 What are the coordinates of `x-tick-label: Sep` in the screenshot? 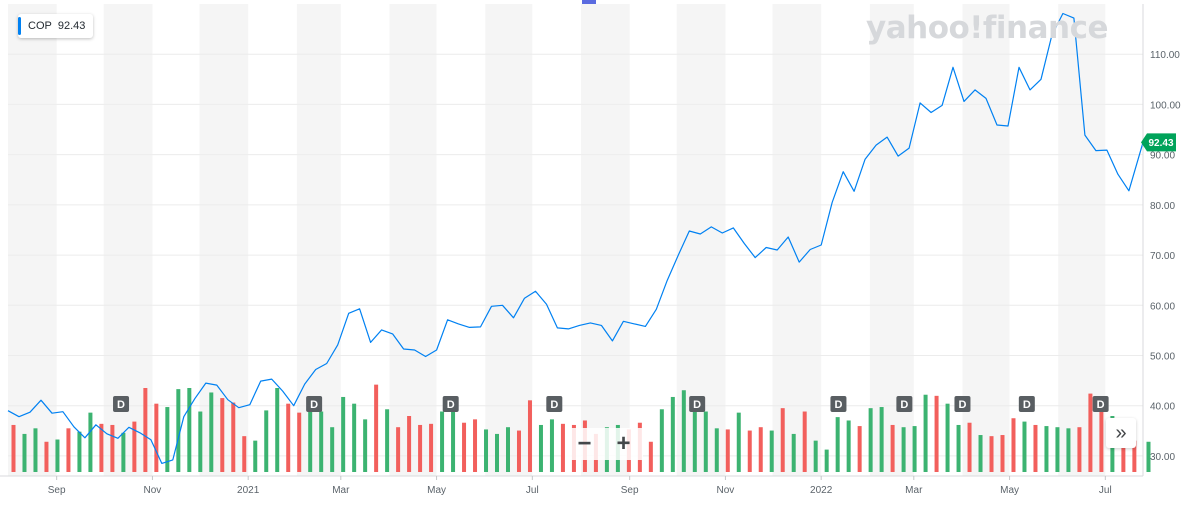 It's located at (57, 490).